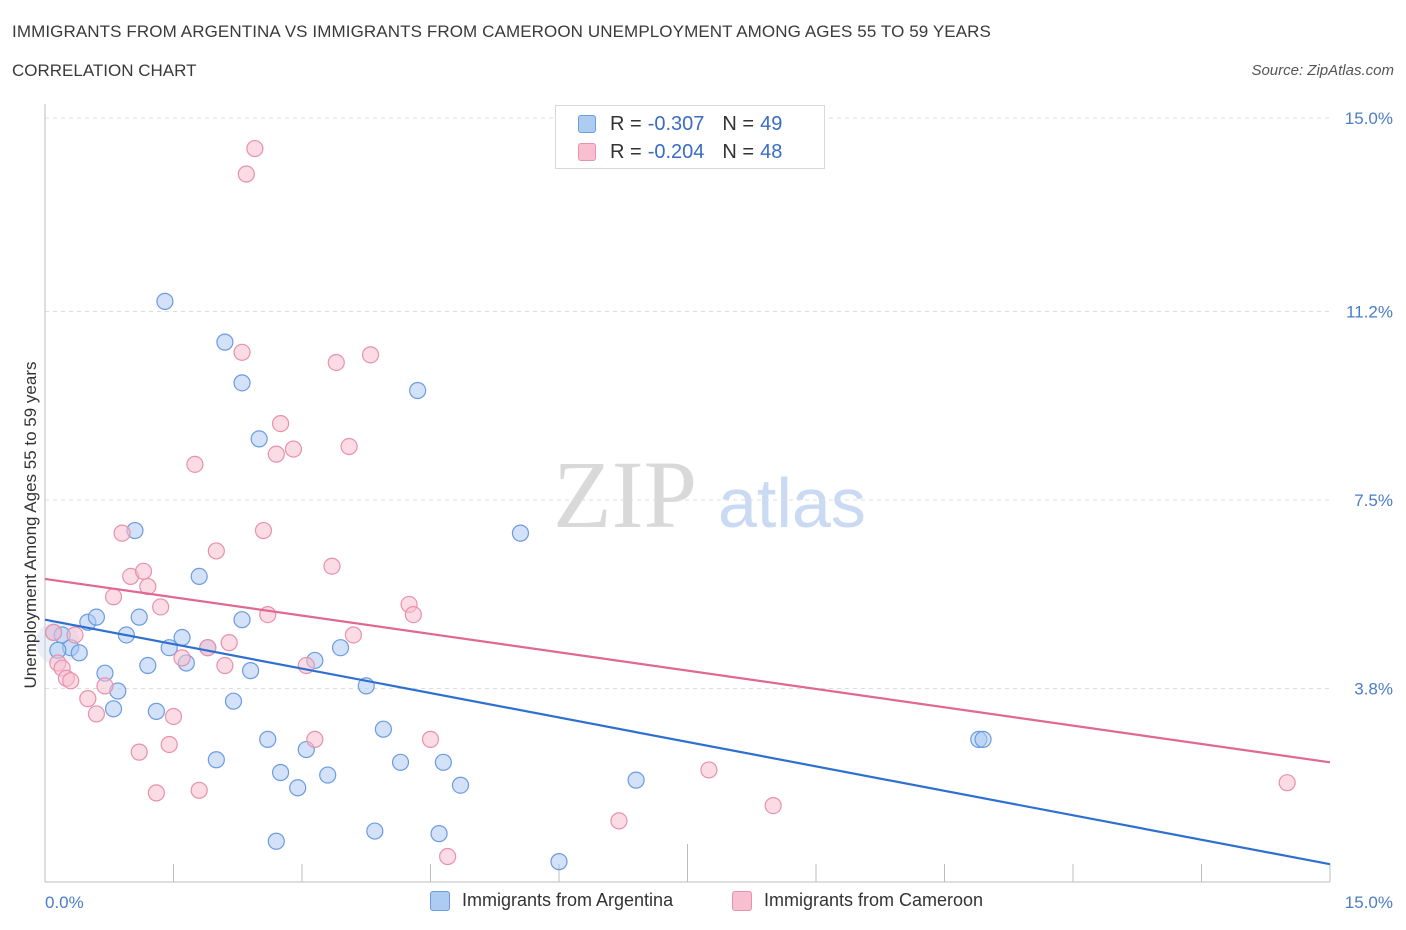 This screenshot has height=930, width=1406. I want to click on legend-item-cameroon: Immigrants from Cameroon, so click(857, 900).